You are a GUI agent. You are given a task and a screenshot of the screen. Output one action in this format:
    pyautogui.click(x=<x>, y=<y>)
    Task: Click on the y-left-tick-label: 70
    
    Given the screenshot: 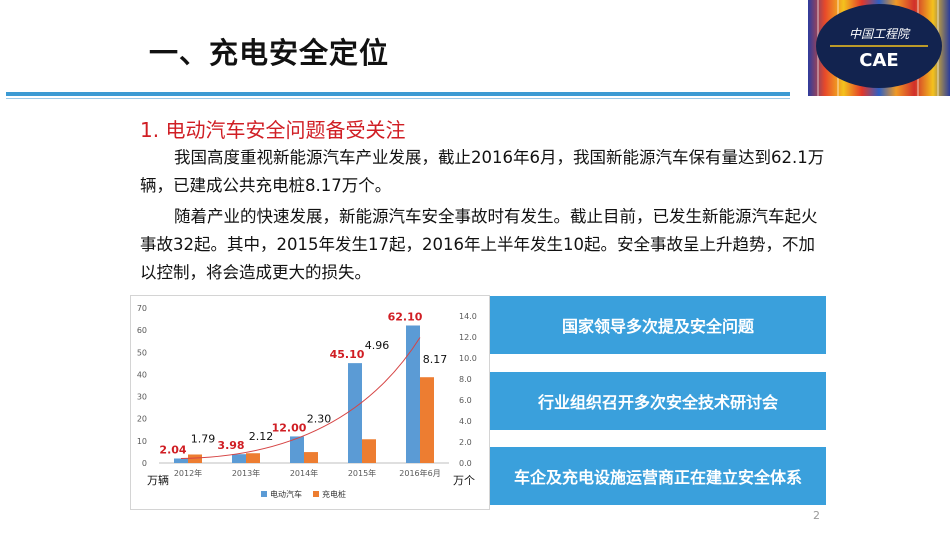 What is the action you would take?
    pyautogui.click(x=142, y=308)
    